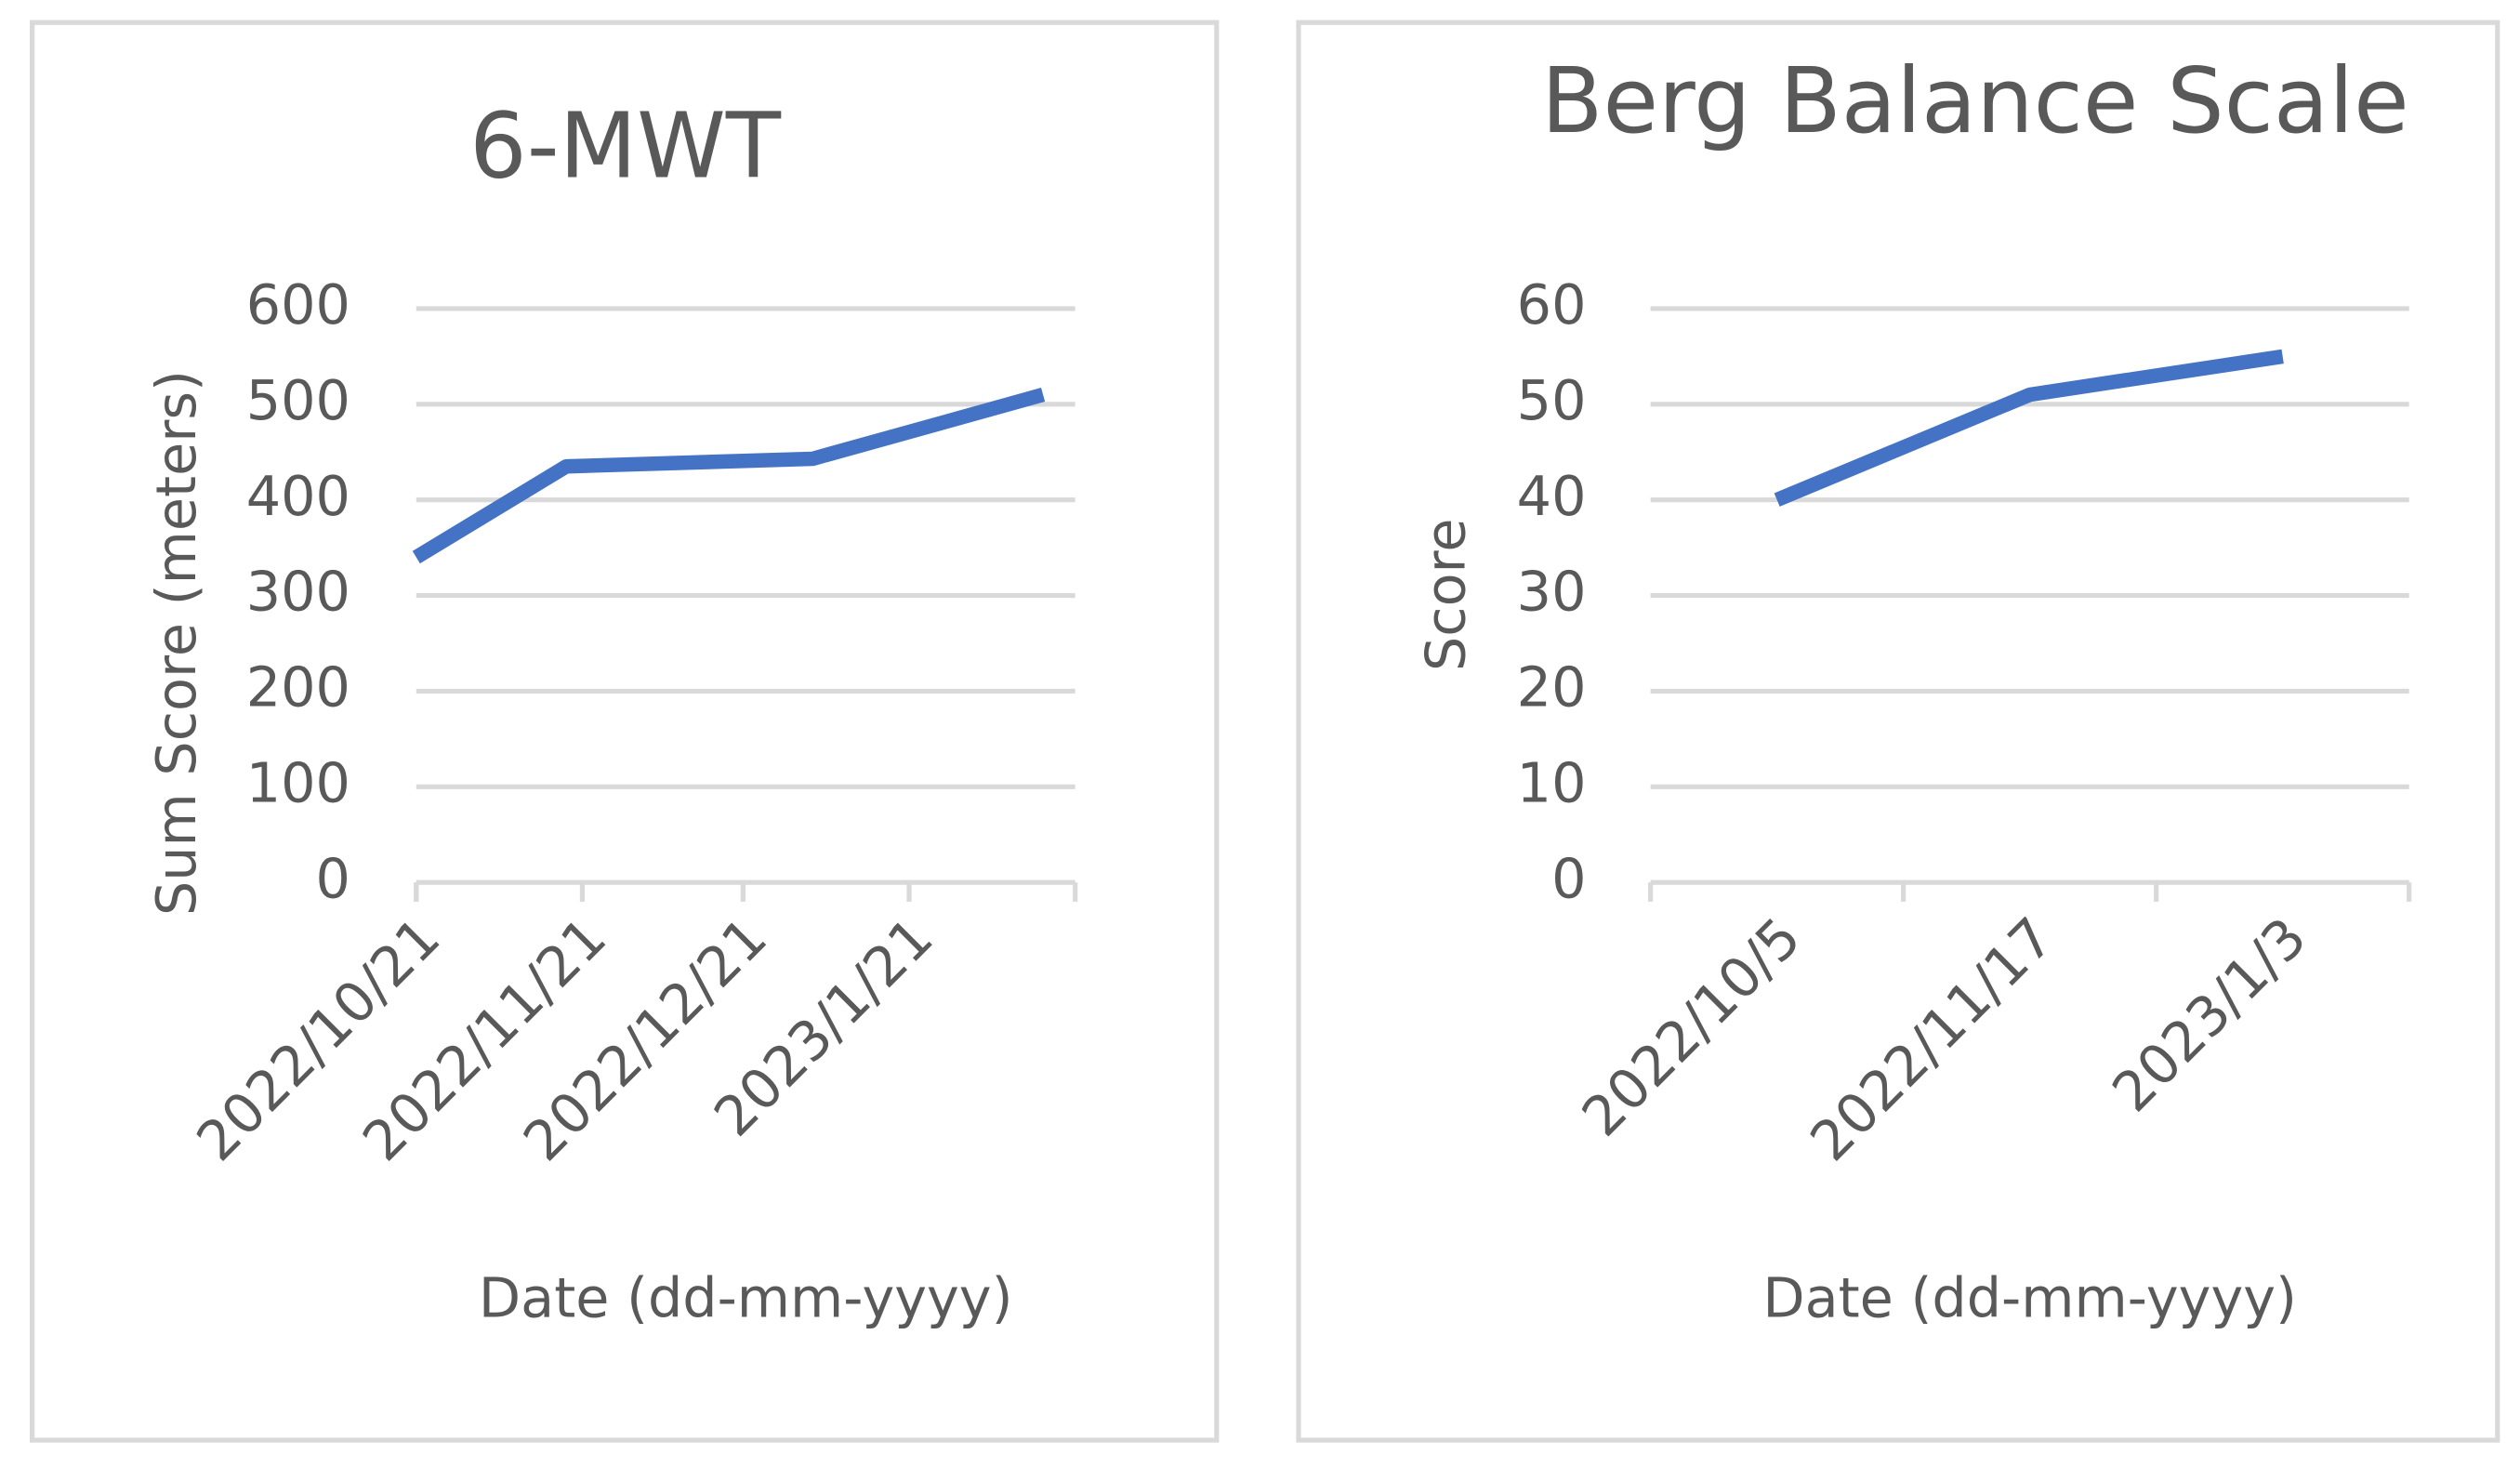  What do you see at coordinates (625, 147) in the screenshot?
I see `chart-title: 6-MWT` at bounding box center [625, 147].